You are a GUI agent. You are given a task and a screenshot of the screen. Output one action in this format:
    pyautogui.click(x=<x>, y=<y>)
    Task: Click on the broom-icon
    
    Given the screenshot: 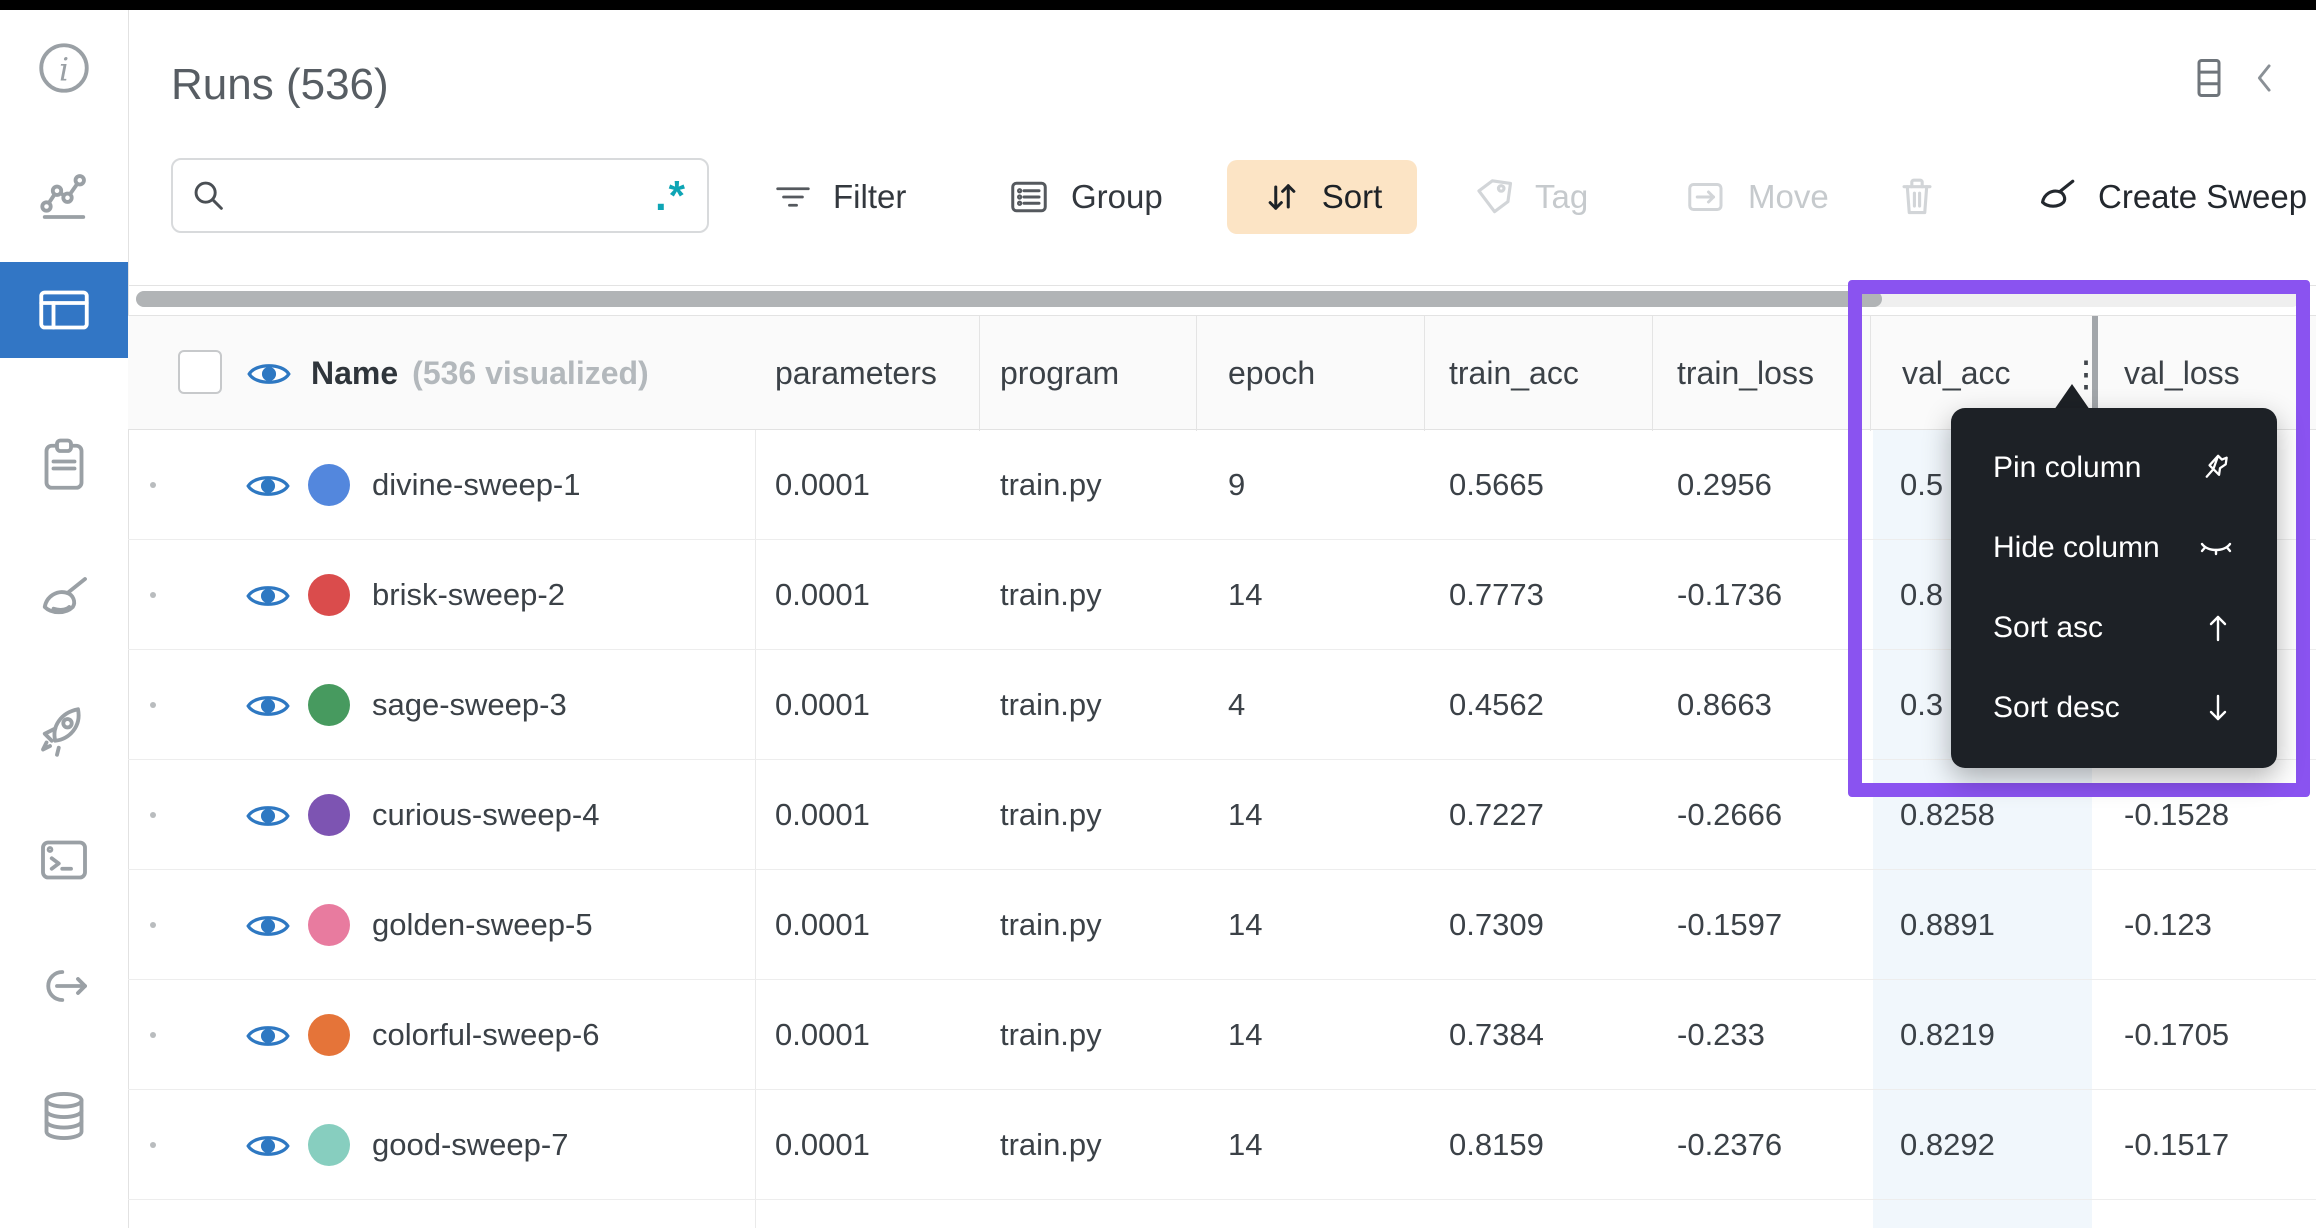 What is the action you would take?
    pyautogui.click(x=64, y=596)
    